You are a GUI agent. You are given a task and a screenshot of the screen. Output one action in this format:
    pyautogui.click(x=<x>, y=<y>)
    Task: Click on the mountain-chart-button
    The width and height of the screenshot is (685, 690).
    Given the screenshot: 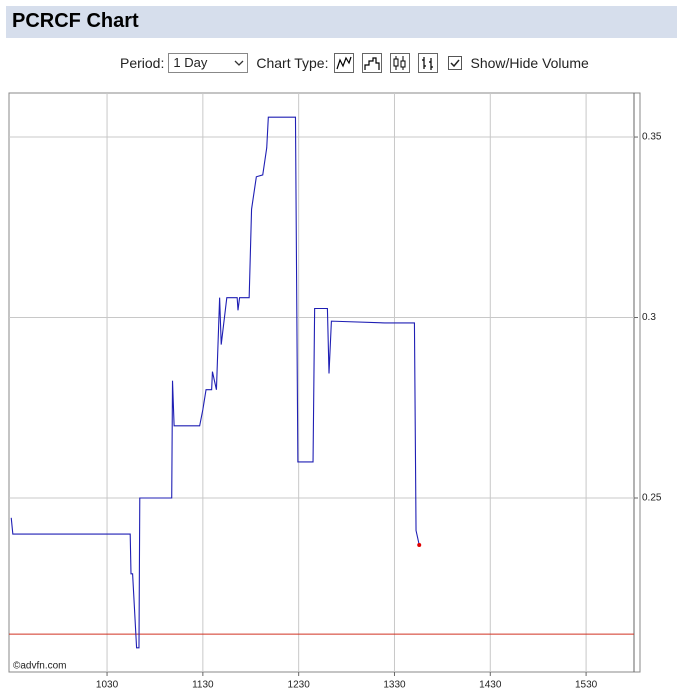 What is the action you would take?
    pyautogui.click(x=372, y=63)
    